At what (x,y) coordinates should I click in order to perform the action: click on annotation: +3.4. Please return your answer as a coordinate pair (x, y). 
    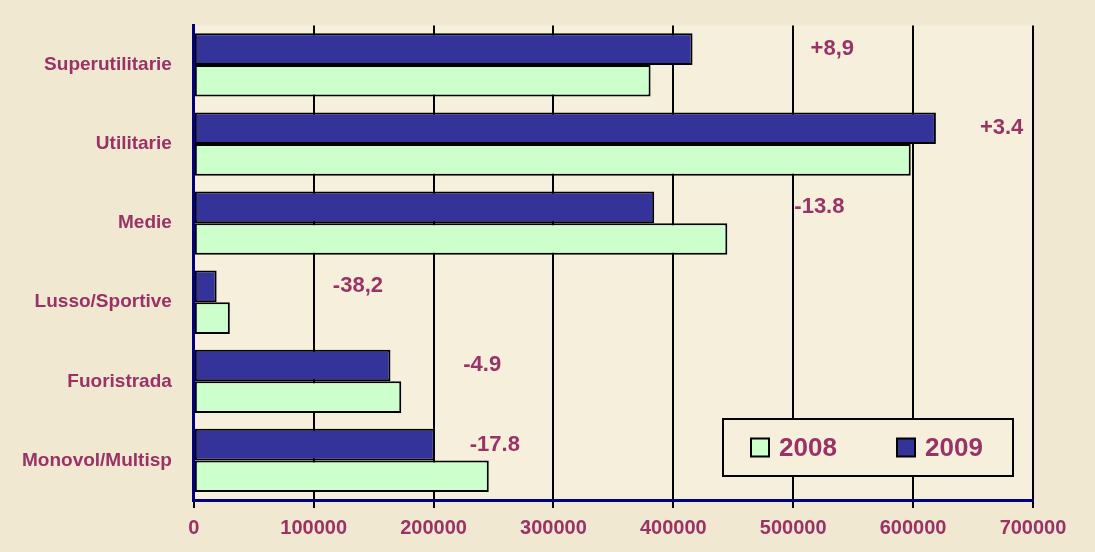
    Looking at the image, I should click on (1002, 127).